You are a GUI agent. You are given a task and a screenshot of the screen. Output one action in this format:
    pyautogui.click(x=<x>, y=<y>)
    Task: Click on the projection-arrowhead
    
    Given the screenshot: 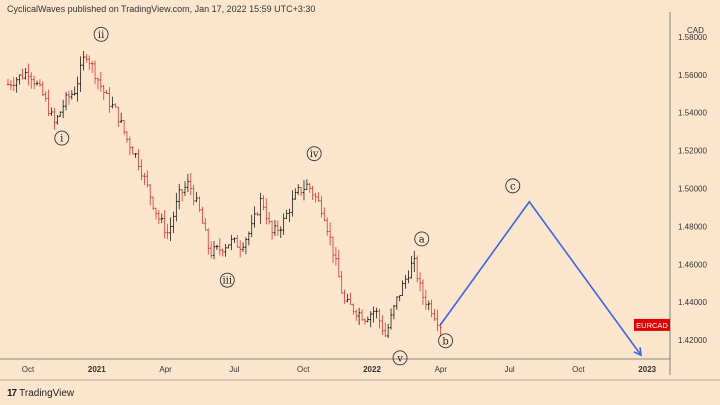 What is the action you would take?
    pyautogui.click(x=638, y=352)
    